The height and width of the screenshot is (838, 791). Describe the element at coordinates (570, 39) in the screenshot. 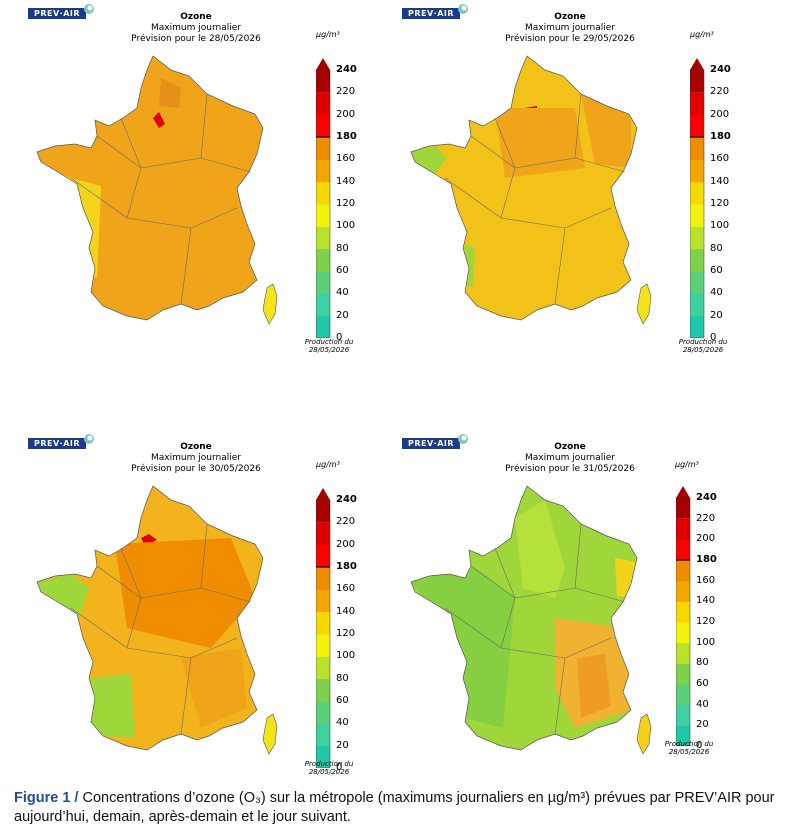

I see `panel-date: Prévision pour le 29/05/2026` at that location.